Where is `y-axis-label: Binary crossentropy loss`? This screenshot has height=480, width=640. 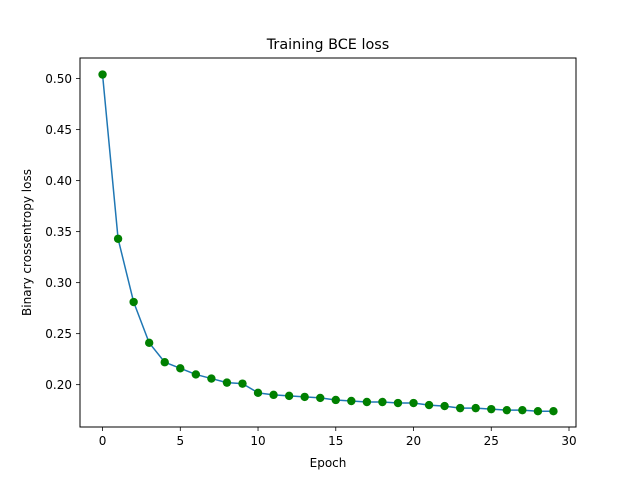 y-axis-label: Binary crossentropy loss is located at coordinates (27, 242).